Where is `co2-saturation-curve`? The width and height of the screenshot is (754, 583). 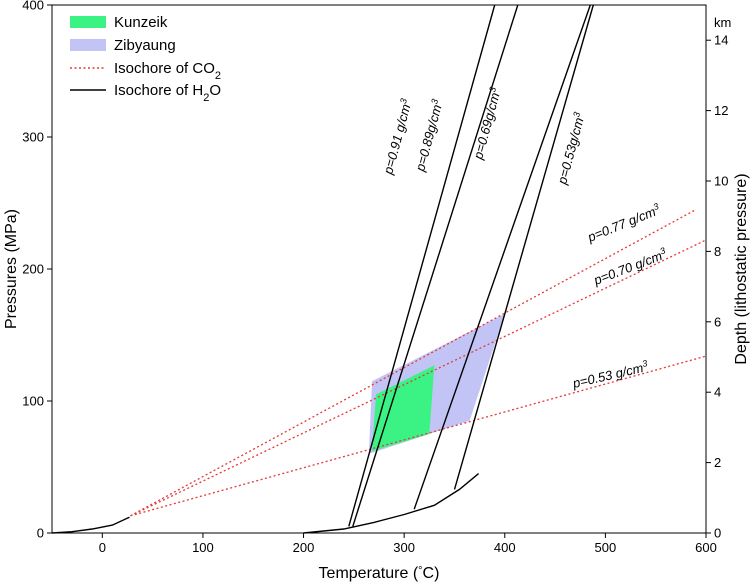
co2-saturation-curve is located at coordinates (90, 525).